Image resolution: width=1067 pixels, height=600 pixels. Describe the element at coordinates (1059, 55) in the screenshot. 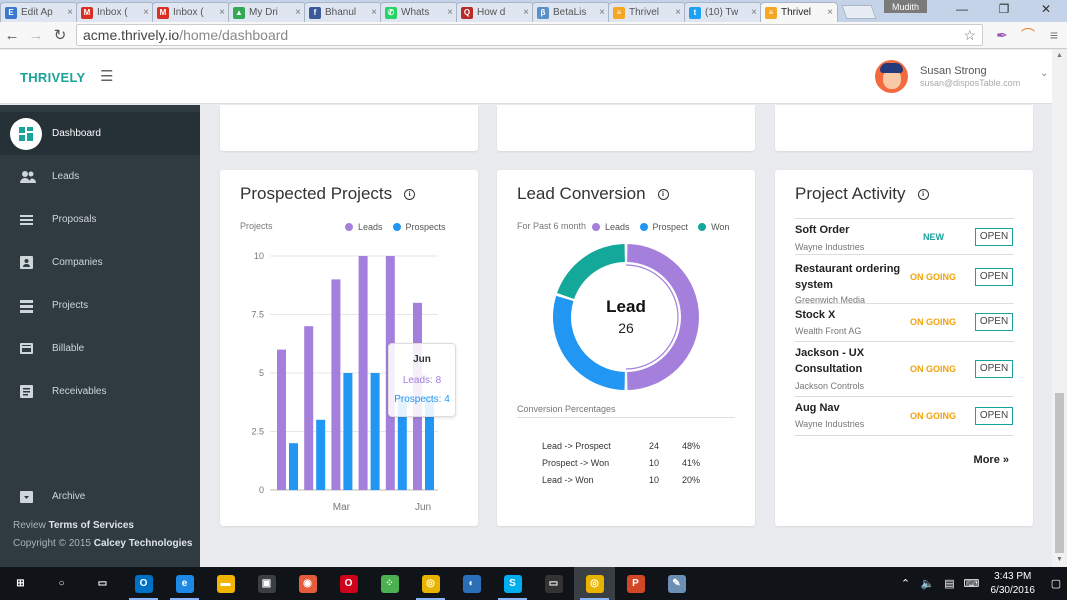

I see `scroll-up-icon: ▲` at that location.